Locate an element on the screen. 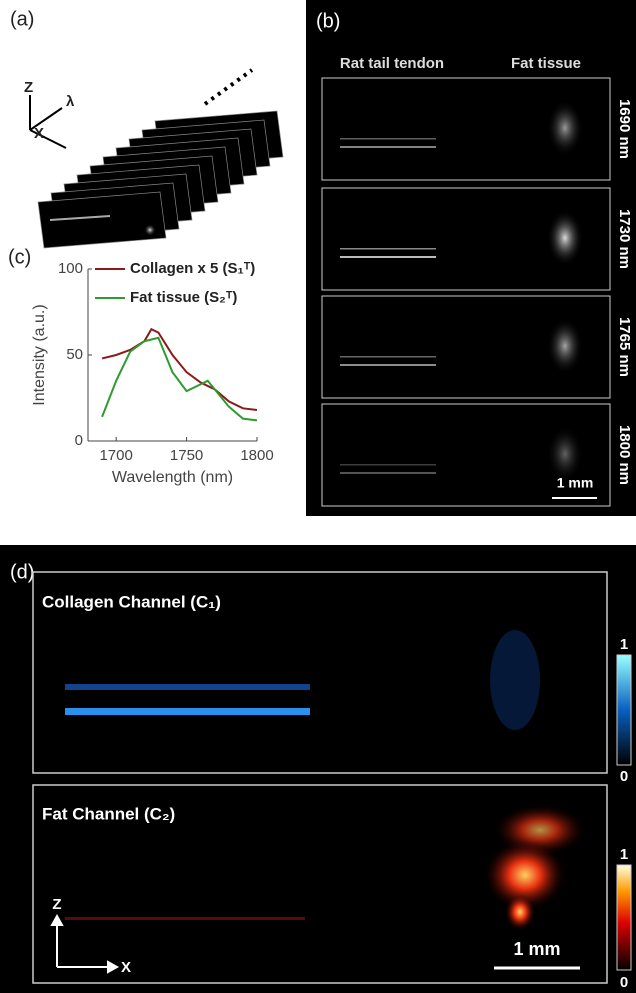 This screenshot has width=636, height=993. wavelength-label: 1800 nm is located at coordinates (624, 455).